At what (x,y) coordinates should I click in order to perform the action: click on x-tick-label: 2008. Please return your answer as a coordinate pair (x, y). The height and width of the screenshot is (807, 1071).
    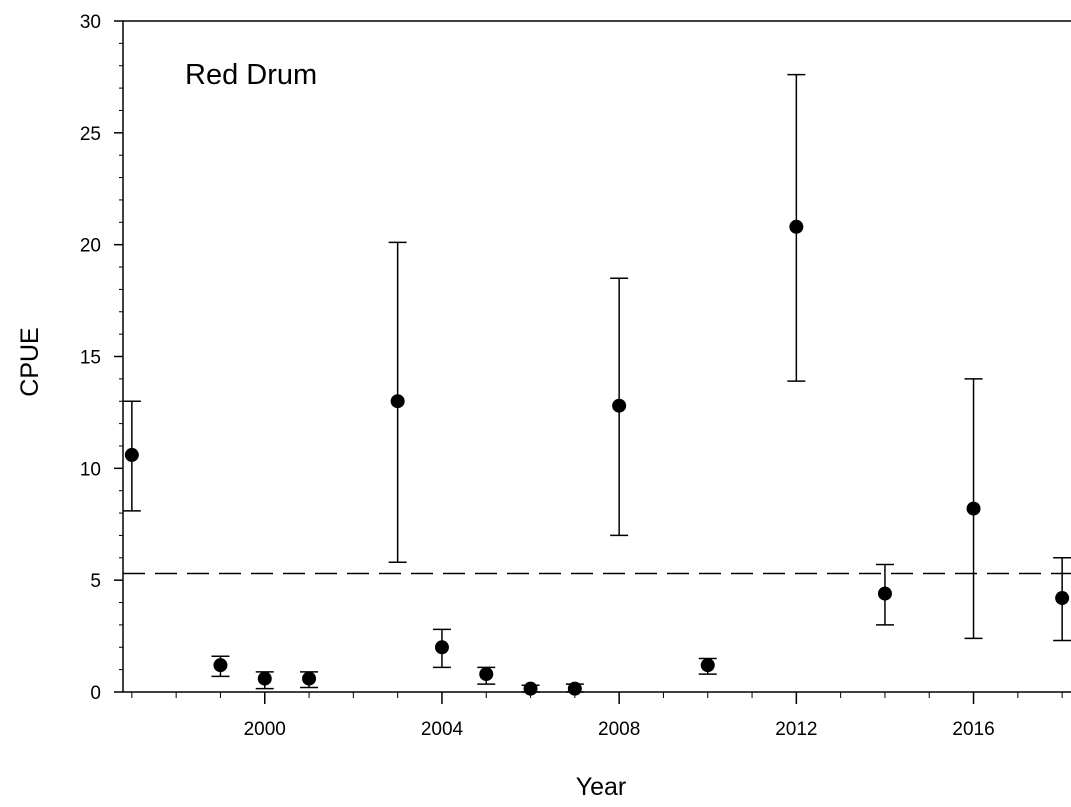
    Looking at the image, I should click on (619, 729).